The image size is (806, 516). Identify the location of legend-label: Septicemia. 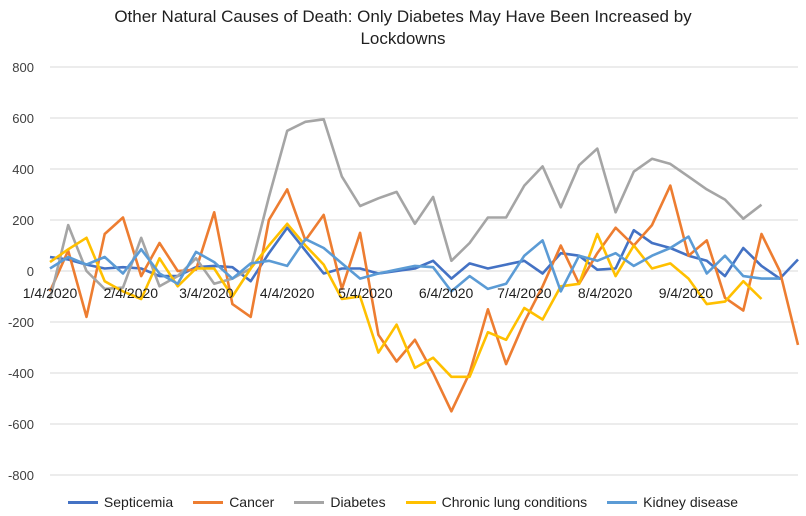
(138, 502).